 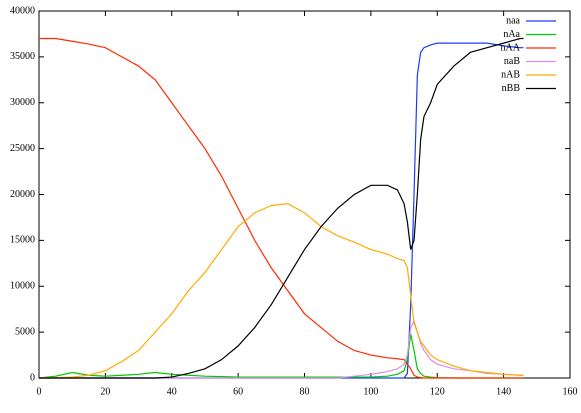 I want to click on legend-label: nAA, so click(x=511, y=47).